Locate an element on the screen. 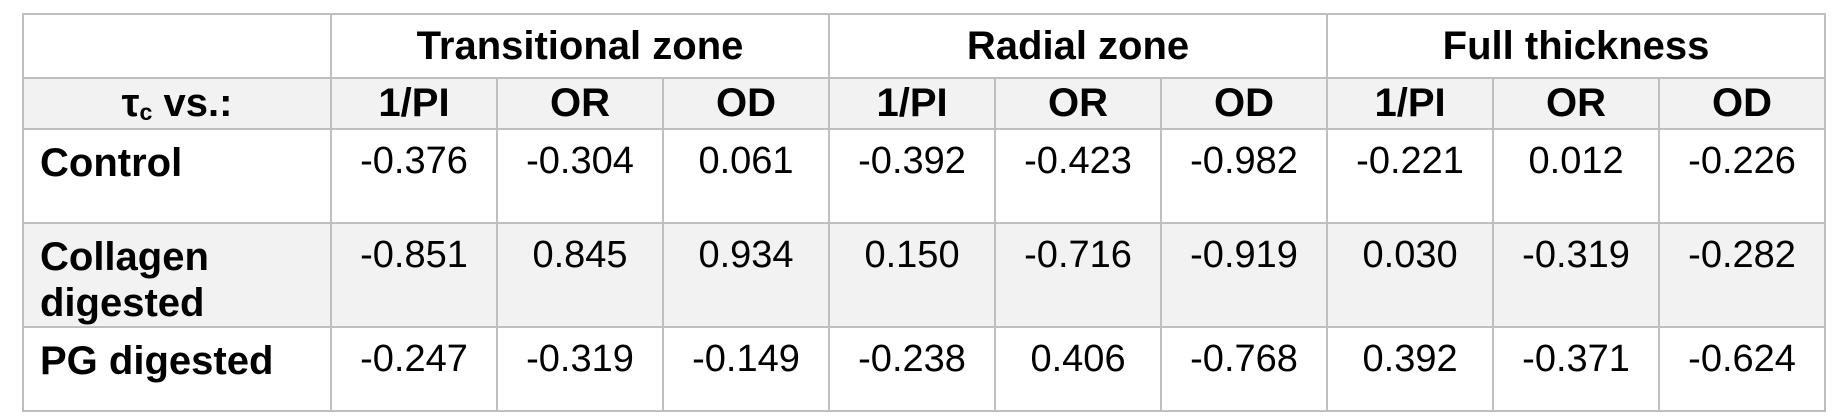 This screenshot has width=1844, height=420. value-collagen-radial-or: -0.716 is located at coordinates (1078, 275).